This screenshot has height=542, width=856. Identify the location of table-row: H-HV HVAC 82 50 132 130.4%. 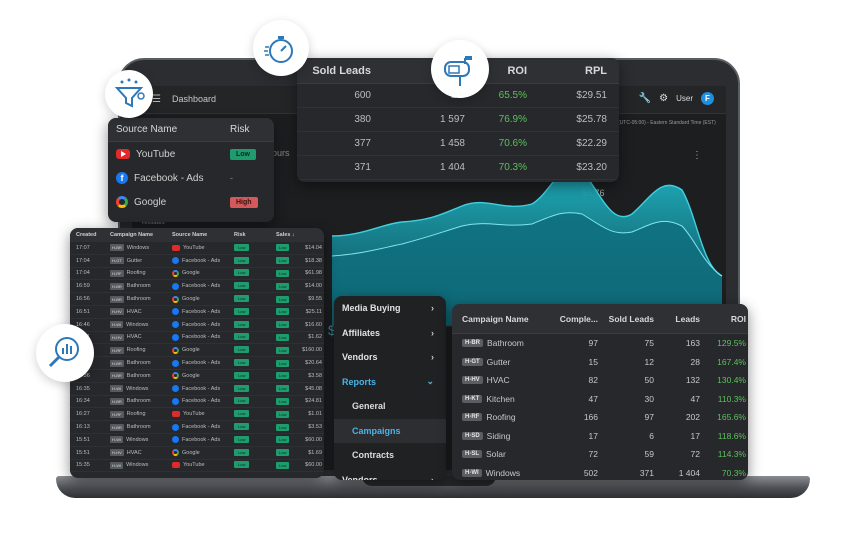
(600, 380).